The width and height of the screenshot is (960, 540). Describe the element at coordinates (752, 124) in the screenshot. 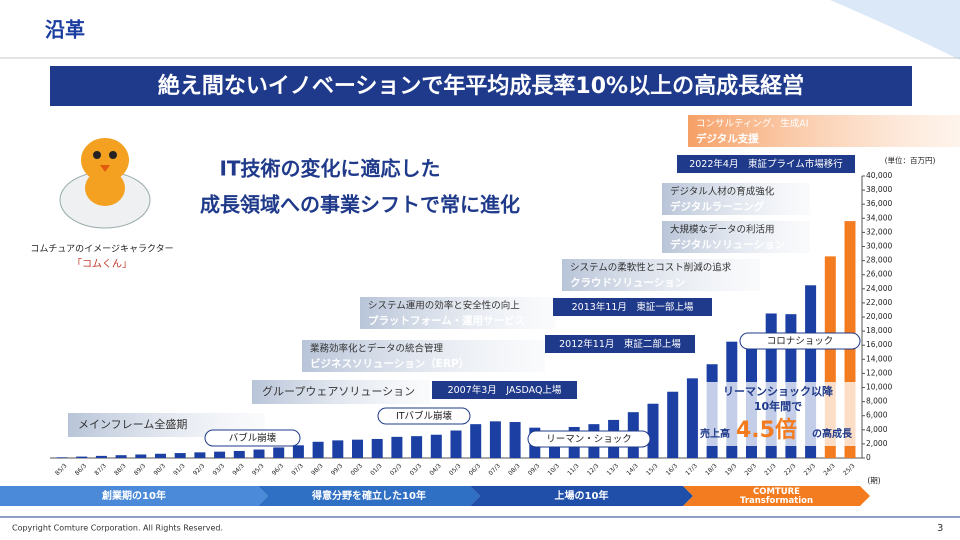

I see `era-sub: コンサルティング、生成AI` at that location.